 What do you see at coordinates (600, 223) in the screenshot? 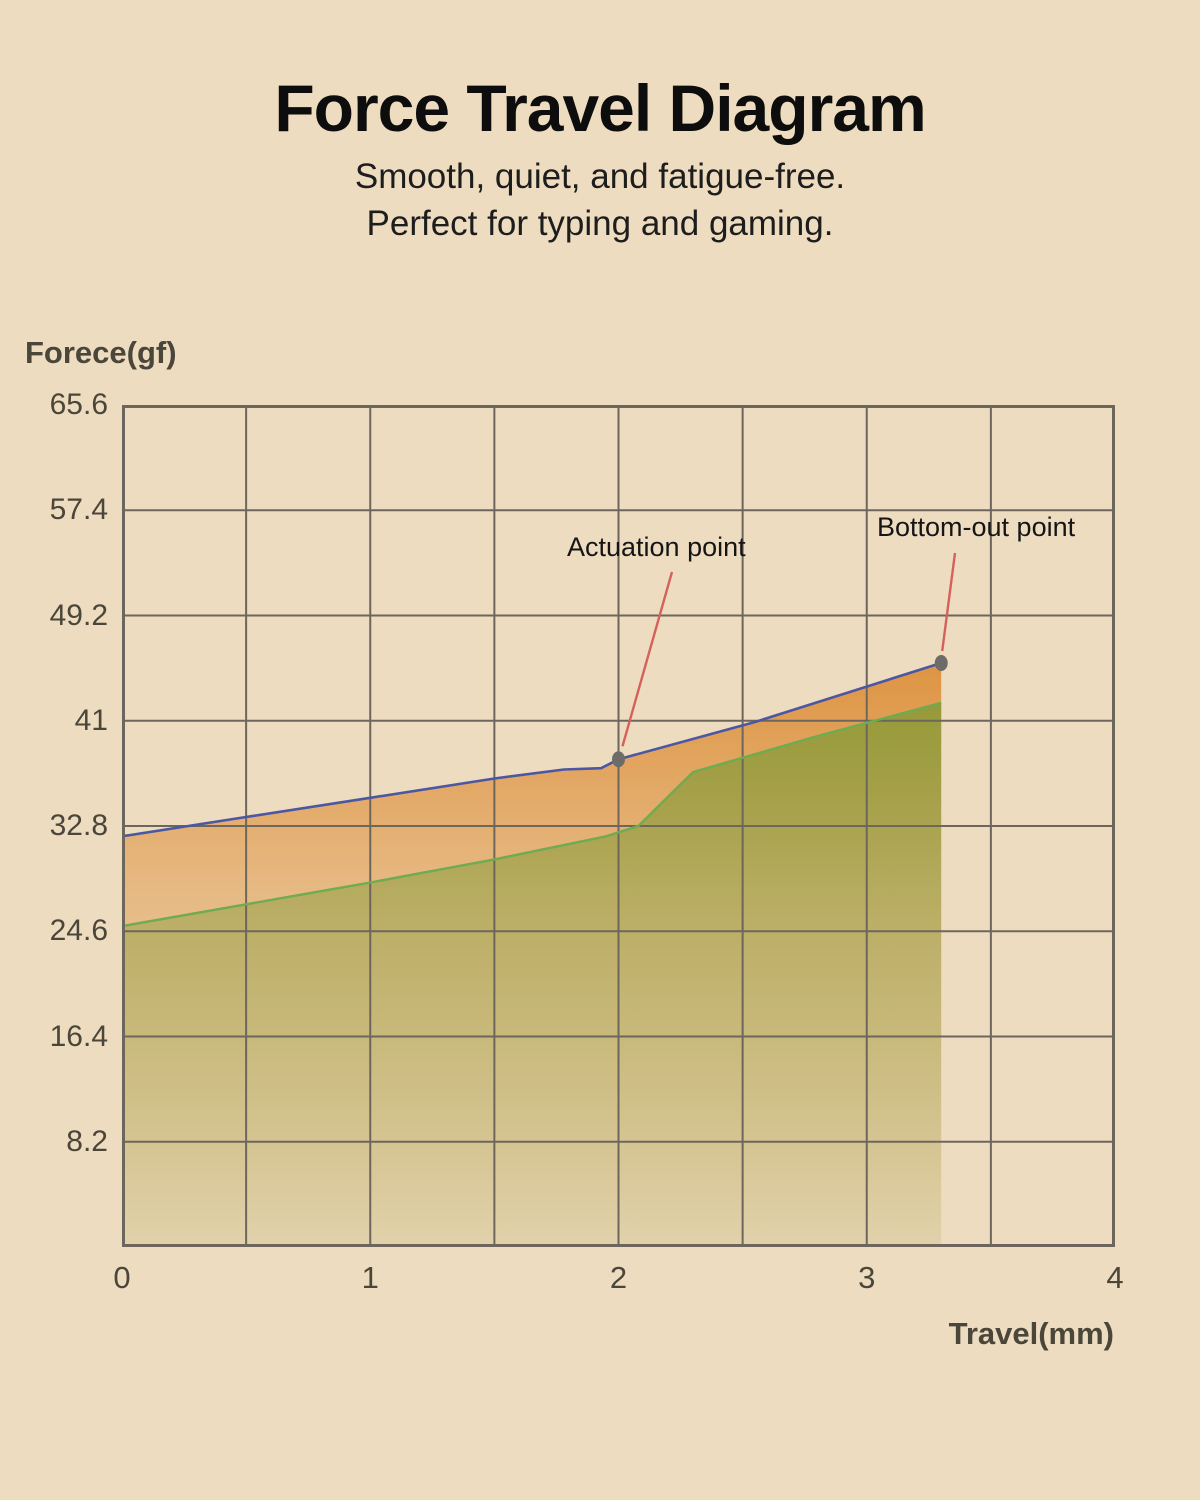
I see `subtitle-line-2: Perfect for typing and gaming.` at bounding box center [600, 223].